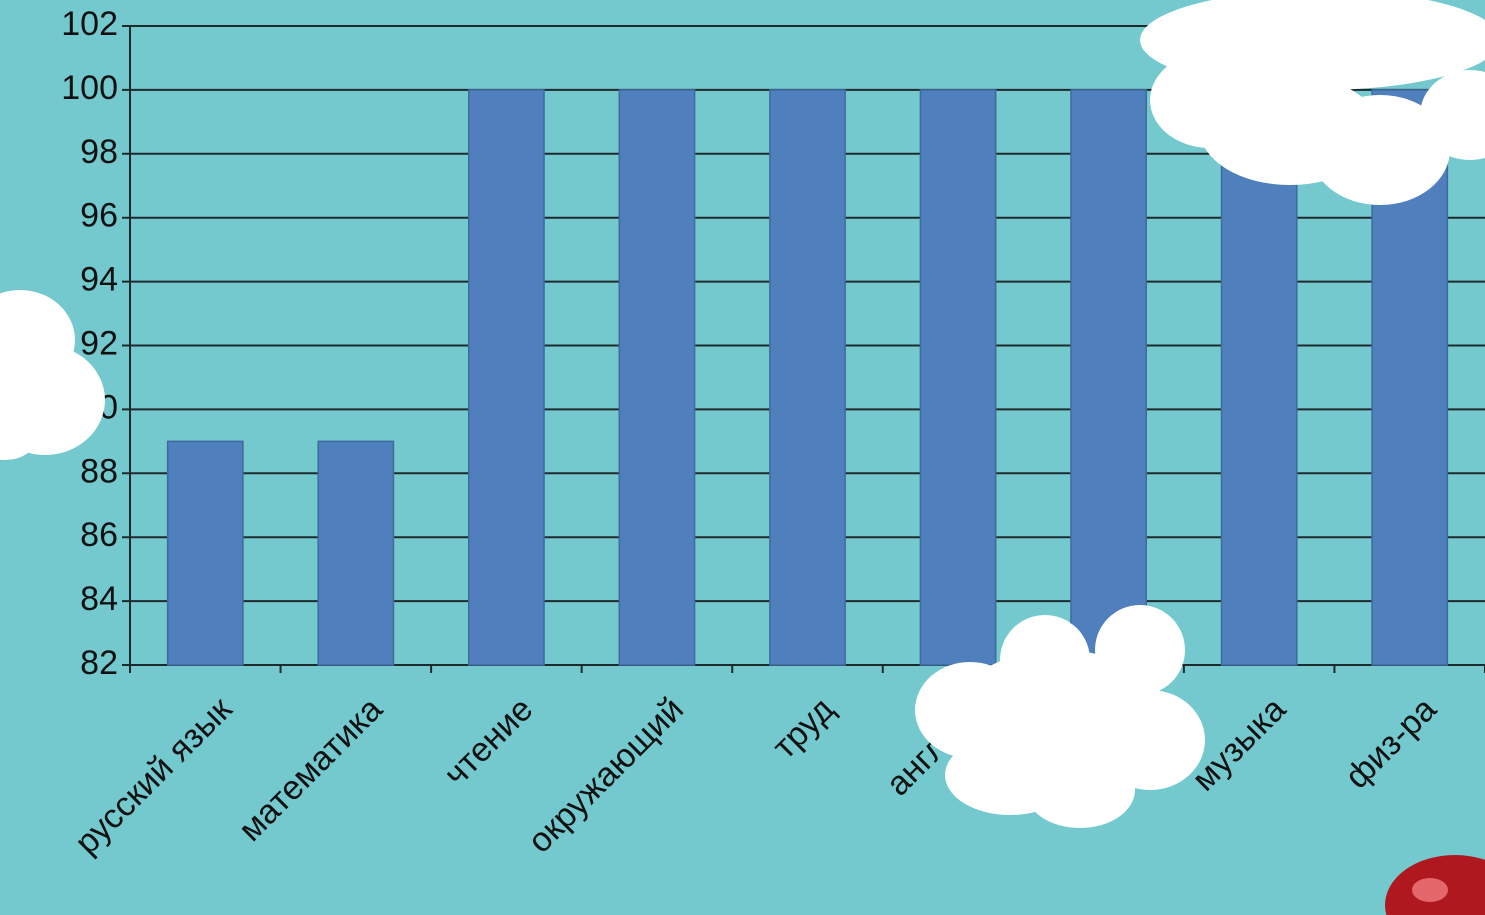 The height and width of the screenshot is (915, 1485). What do you see at coordinates (310, 769) in the screenshot?
I see `x-tick-label: математика` at bounding box center [310, 769].